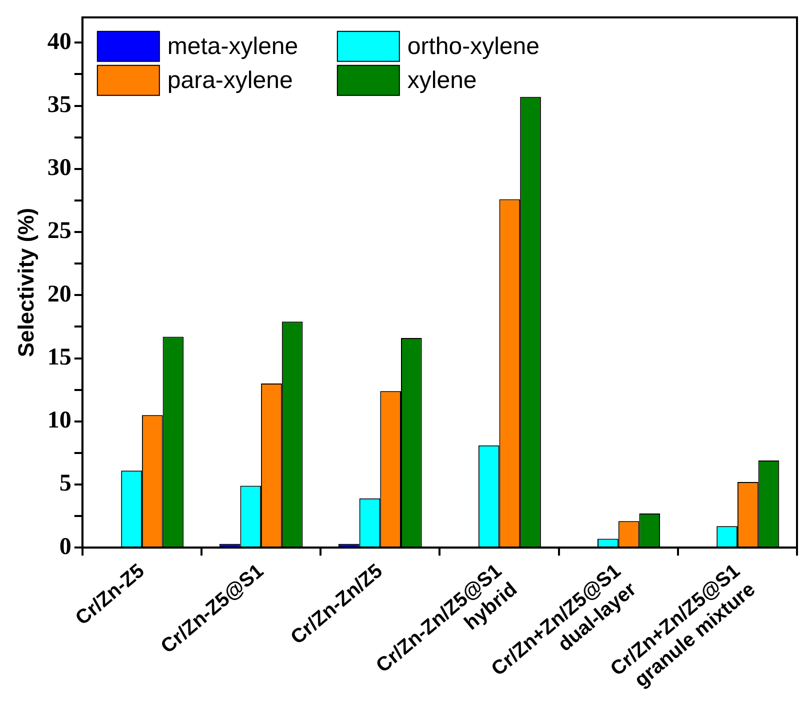 This screenshot has width=799, height=704. Describe the element at coordinates (59, 168) in the screenshot. I see `y-tick-label: 30` at that location.